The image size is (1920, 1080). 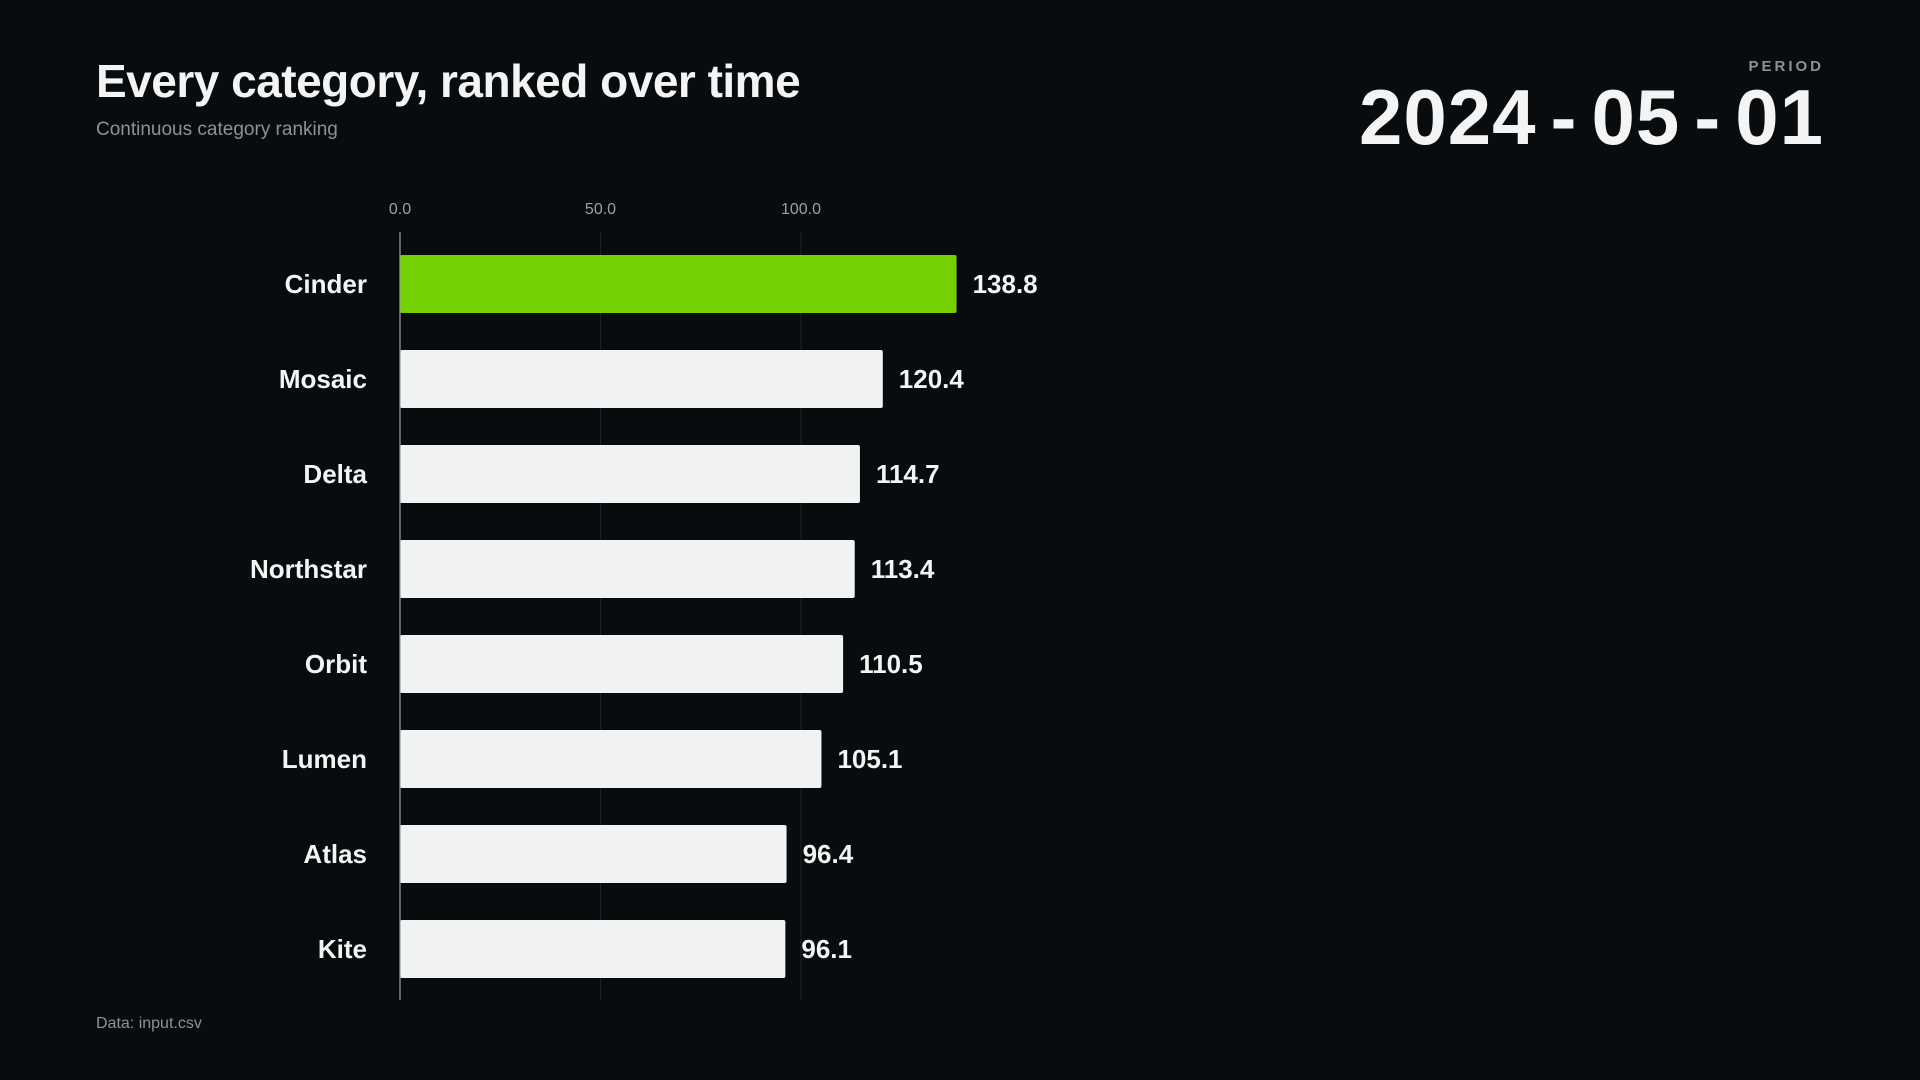 What do you see at coordinates (149, 1023) in the screenshot?
I see `data-source-note: Data: input.csv` at bounding box center [149, 1023].